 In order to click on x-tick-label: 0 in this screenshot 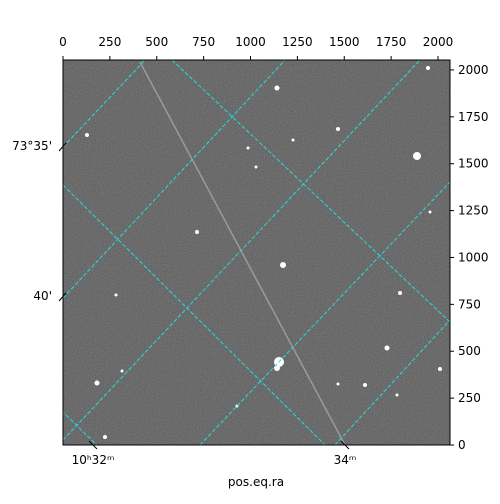, I will do `click(63, 42)`.